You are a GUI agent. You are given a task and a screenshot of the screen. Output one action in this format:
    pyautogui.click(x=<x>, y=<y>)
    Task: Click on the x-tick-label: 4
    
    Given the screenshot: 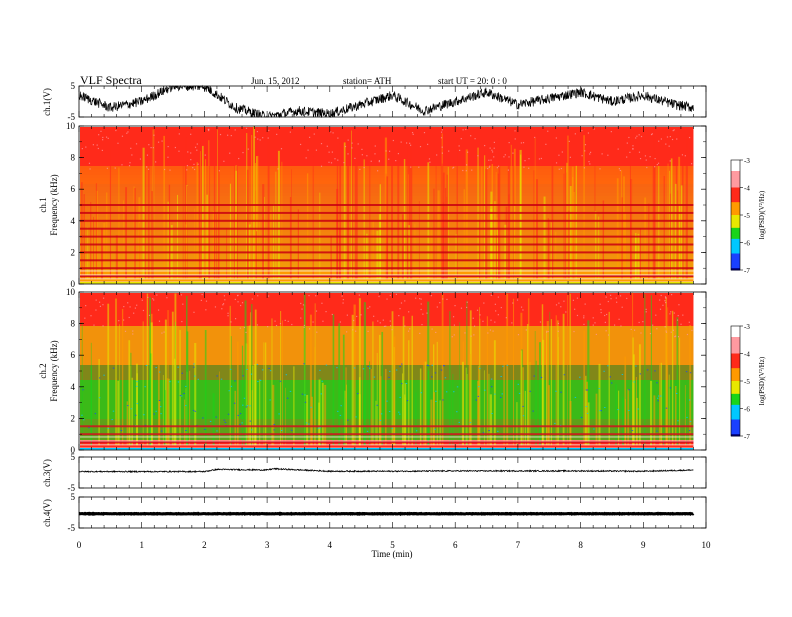 What is the action you would take?
    pyautogui.click(x=330, y=545)
    